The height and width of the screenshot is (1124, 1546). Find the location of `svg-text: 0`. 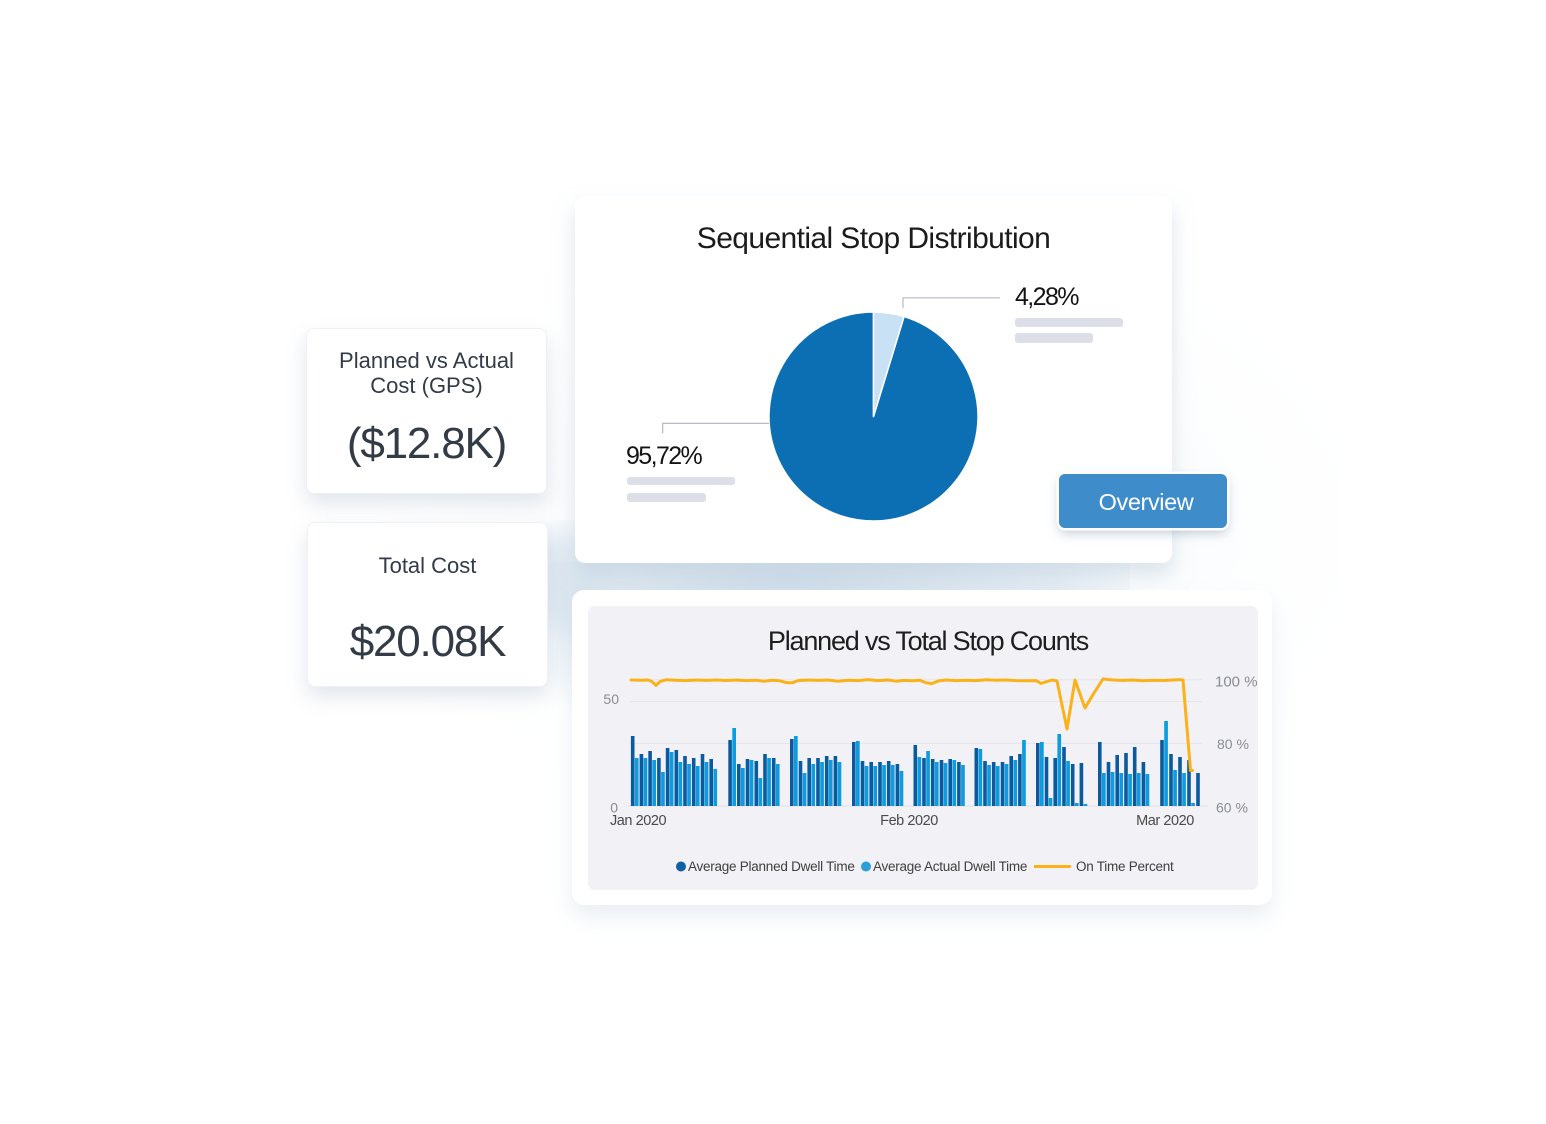

svg-text: 0 is located at coordinates (614, 808).